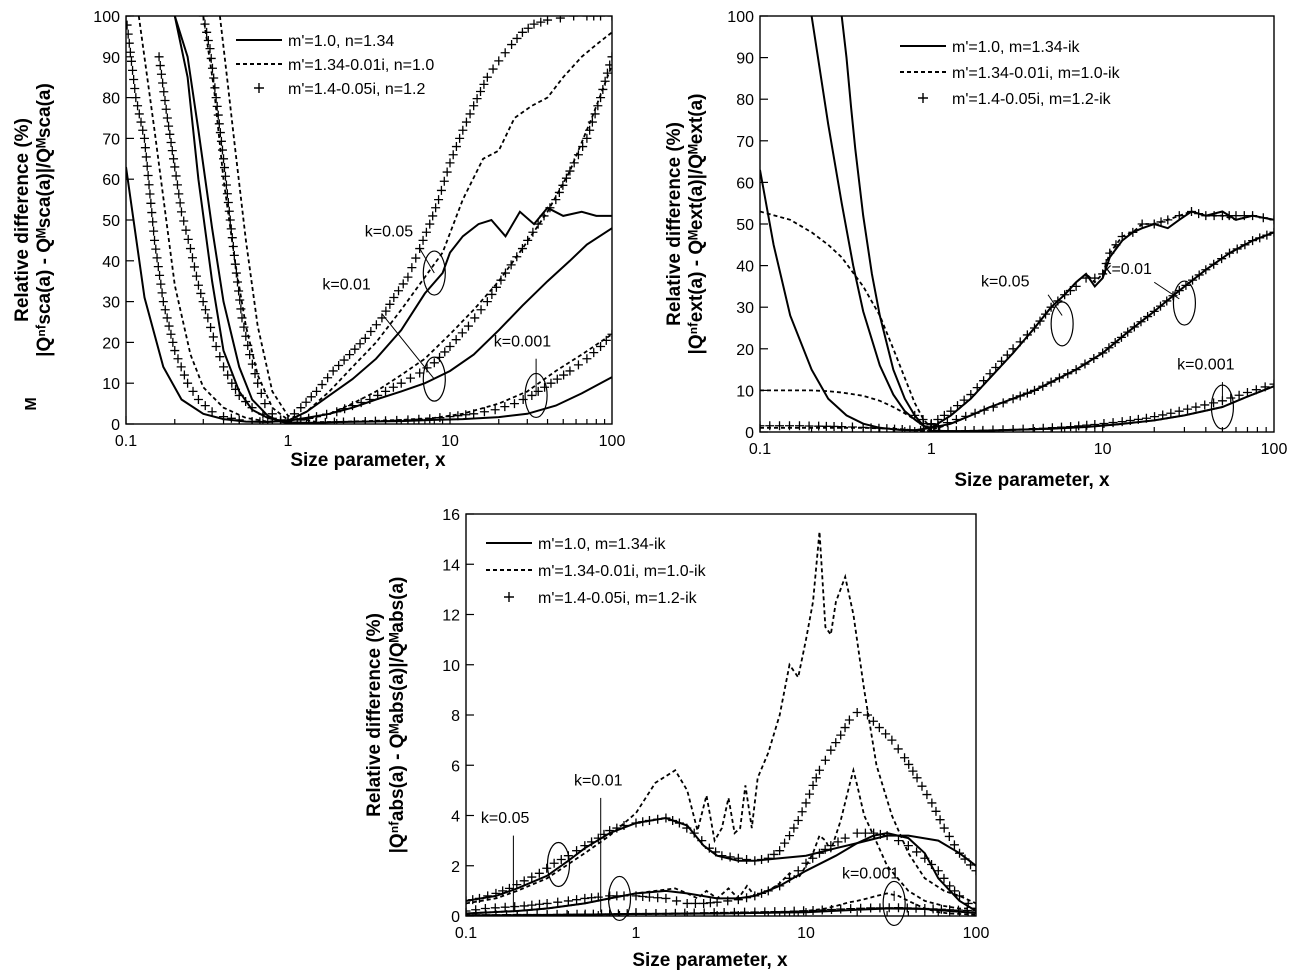  I want to click on series-dotted-line, so click(1017, 408).